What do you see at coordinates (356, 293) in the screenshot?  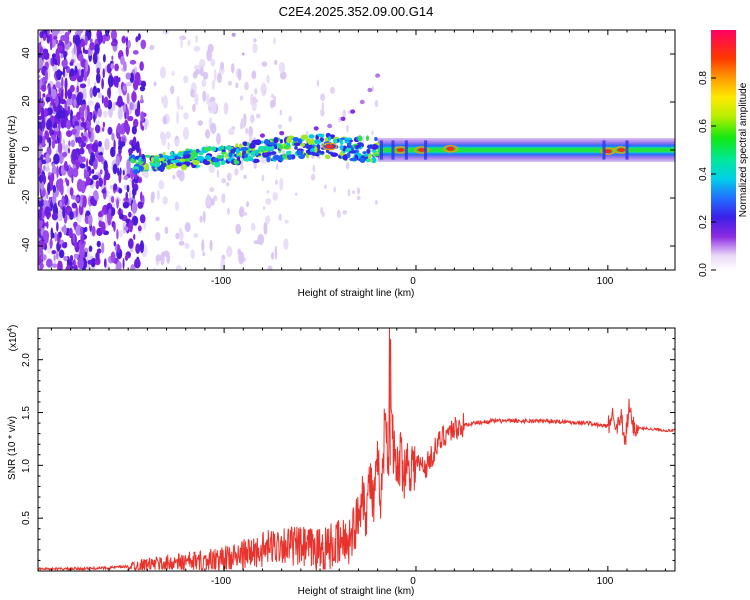 I see `top-xlabel: Height of straight line (km)` at bounding box center [356, 293].